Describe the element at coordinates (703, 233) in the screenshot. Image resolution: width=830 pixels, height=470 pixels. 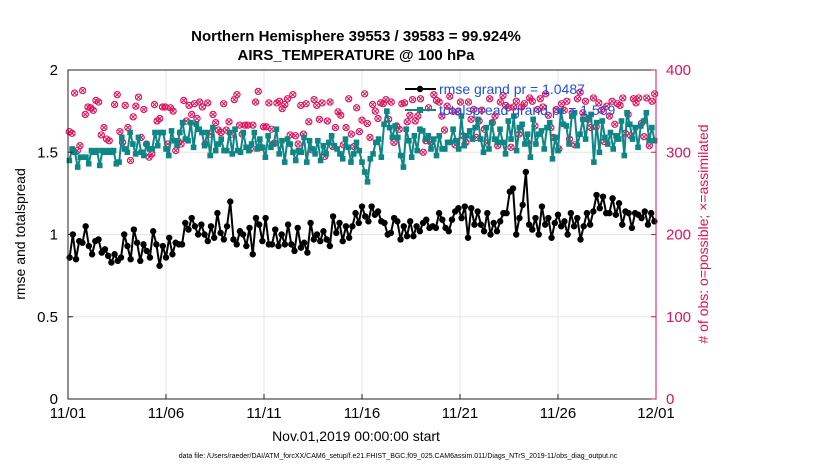
I see `y-axis-right-label: # of obs: o=possible; ×=assimilated` at that location.